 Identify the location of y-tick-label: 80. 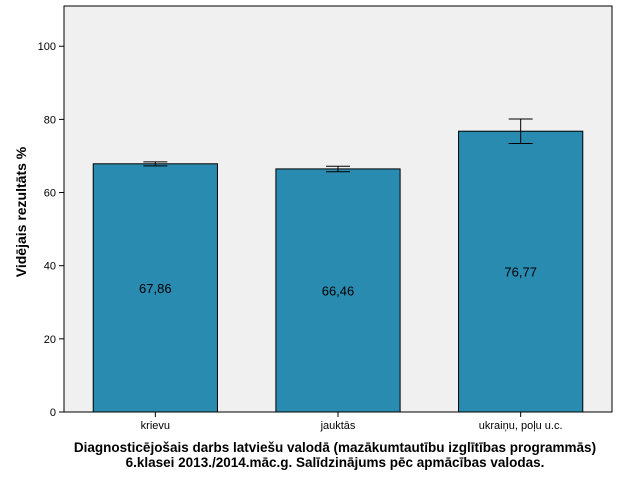
(50, 120).